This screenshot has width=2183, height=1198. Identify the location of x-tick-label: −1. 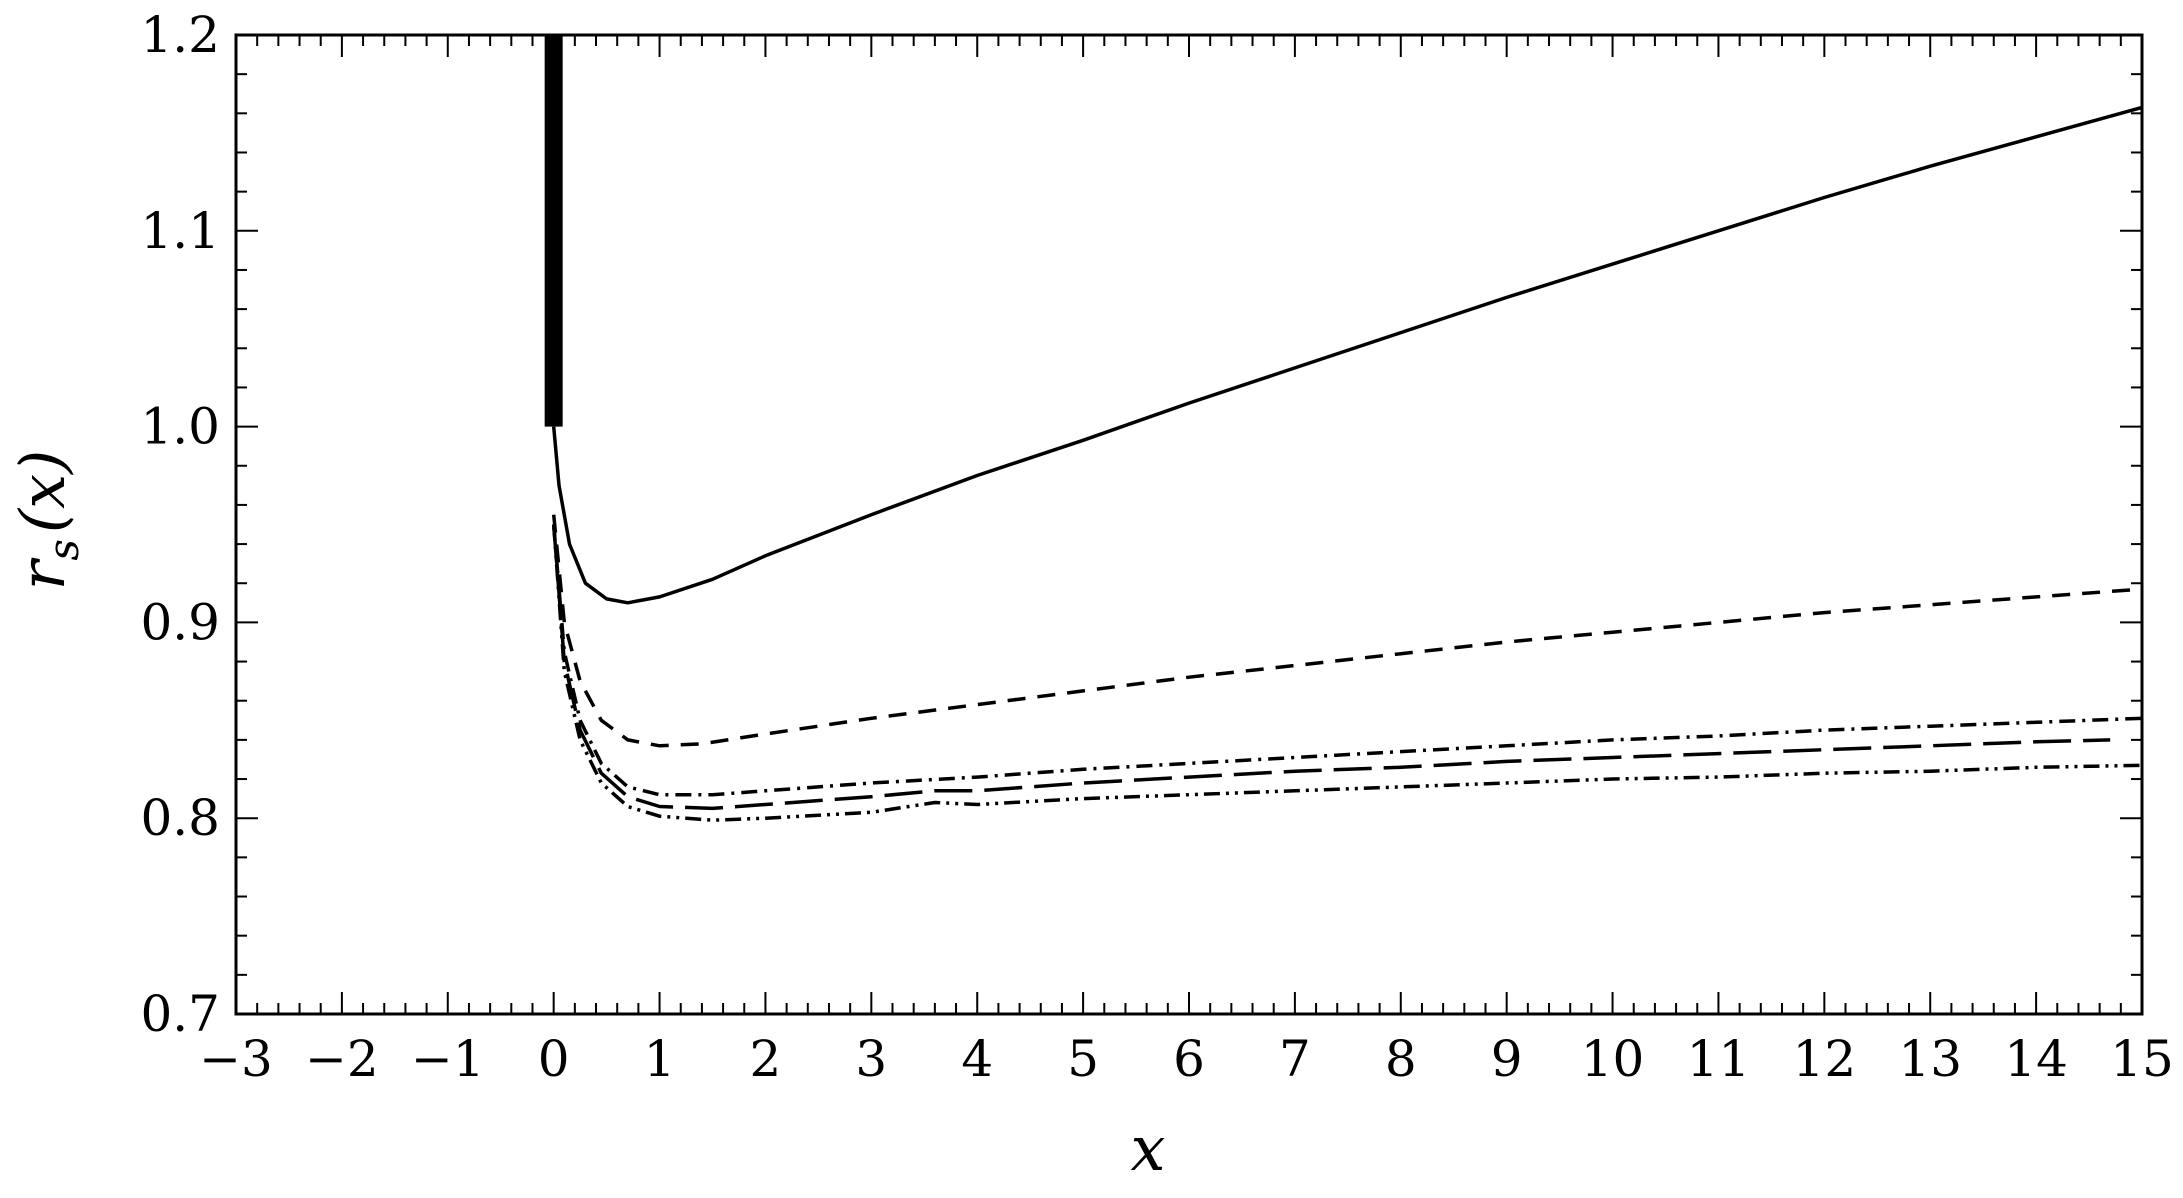
(448, 1059).